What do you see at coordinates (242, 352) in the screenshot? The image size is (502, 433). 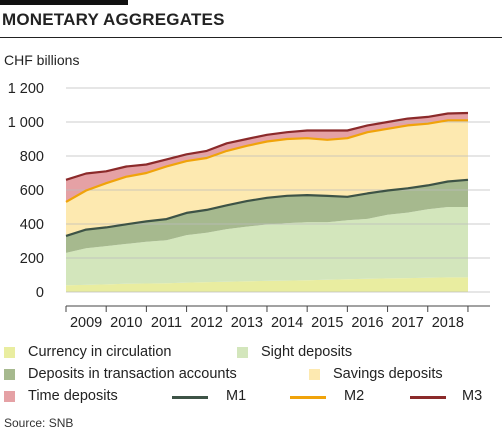 I see `legend-swatch-sight` at bounding box center [242, 352].